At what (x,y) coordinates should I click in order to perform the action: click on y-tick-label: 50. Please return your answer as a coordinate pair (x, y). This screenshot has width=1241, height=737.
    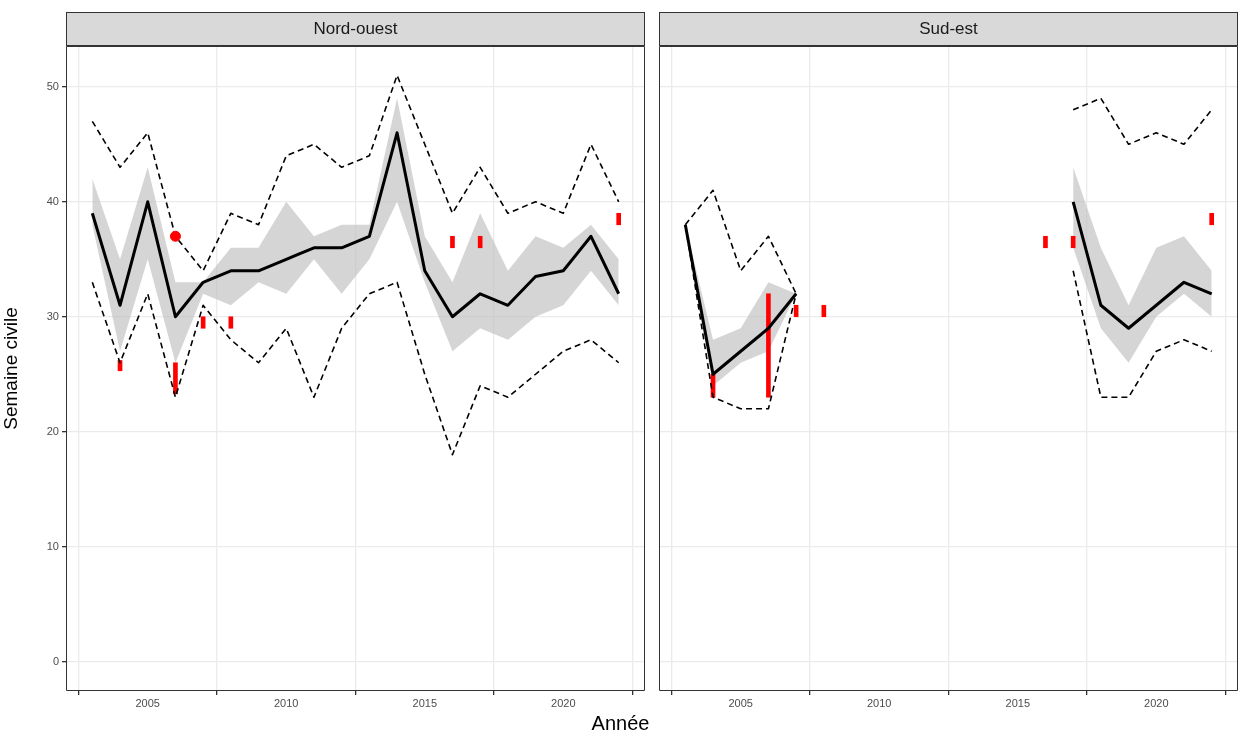
    Looking at the image, I should click on (52, 85).